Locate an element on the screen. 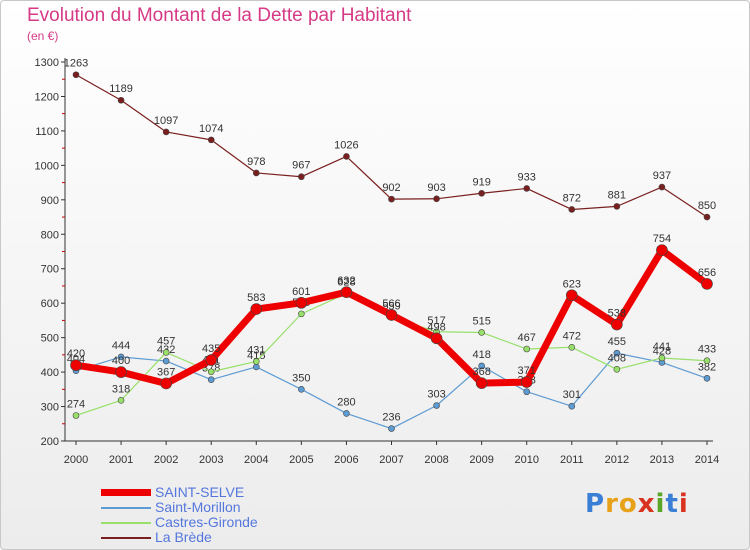 Image resolution: width=750 pixels, height=550 pixels. data-label: 350 is located at coordinates (301, 378).